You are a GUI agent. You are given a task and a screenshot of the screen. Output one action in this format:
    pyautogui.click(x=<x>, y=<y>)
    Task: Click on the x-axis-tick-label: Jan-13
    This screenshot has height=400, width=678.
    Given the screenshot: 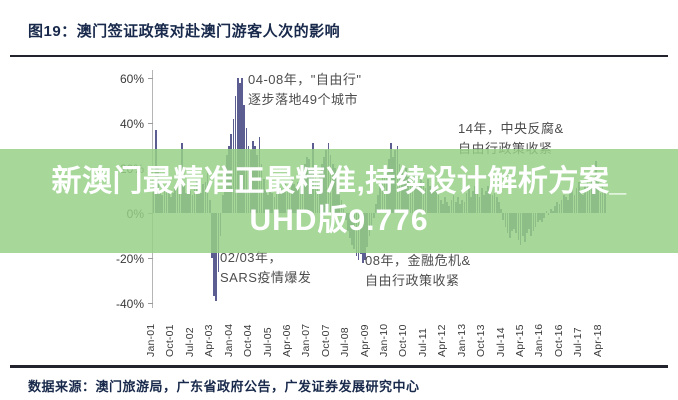 What is the action you would take?
    pyautogui.click(x=461, y=340)
    